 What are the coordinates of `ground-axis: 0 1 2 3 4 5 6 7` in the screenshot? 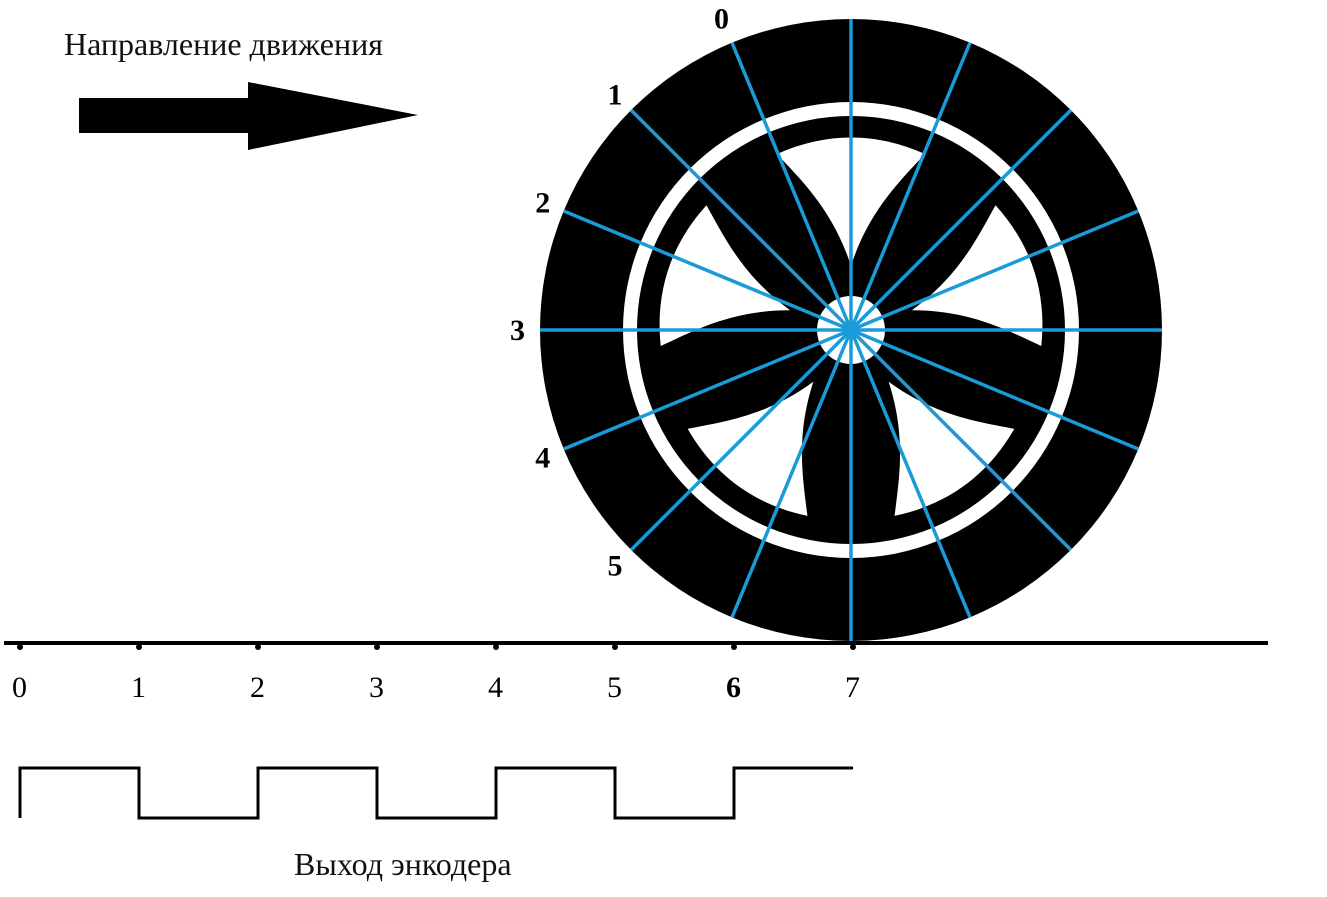 It's located at (636, 672).